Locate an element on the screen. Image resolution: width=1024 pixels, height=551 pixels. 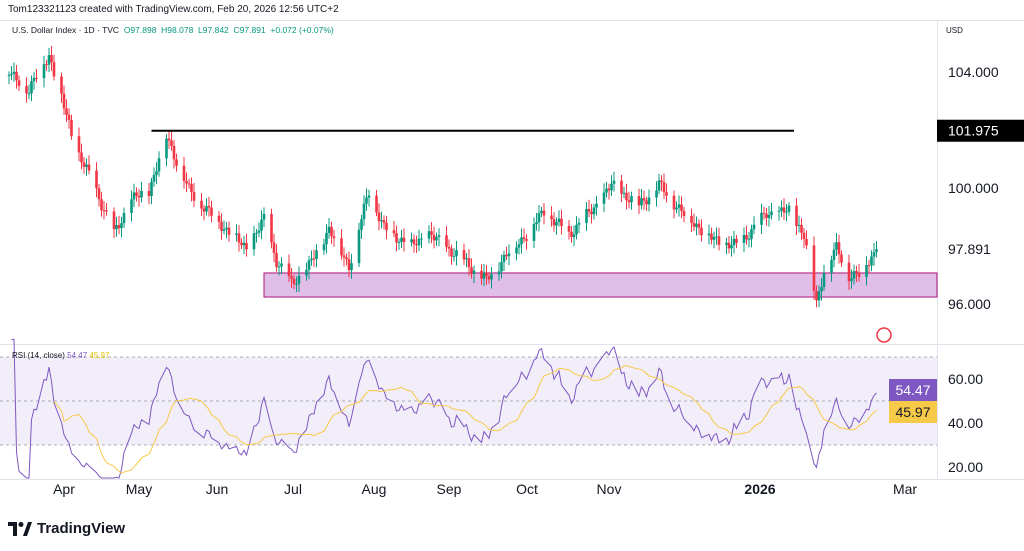
price-tick-label: 100.000 is located at coordinates (973, 188).